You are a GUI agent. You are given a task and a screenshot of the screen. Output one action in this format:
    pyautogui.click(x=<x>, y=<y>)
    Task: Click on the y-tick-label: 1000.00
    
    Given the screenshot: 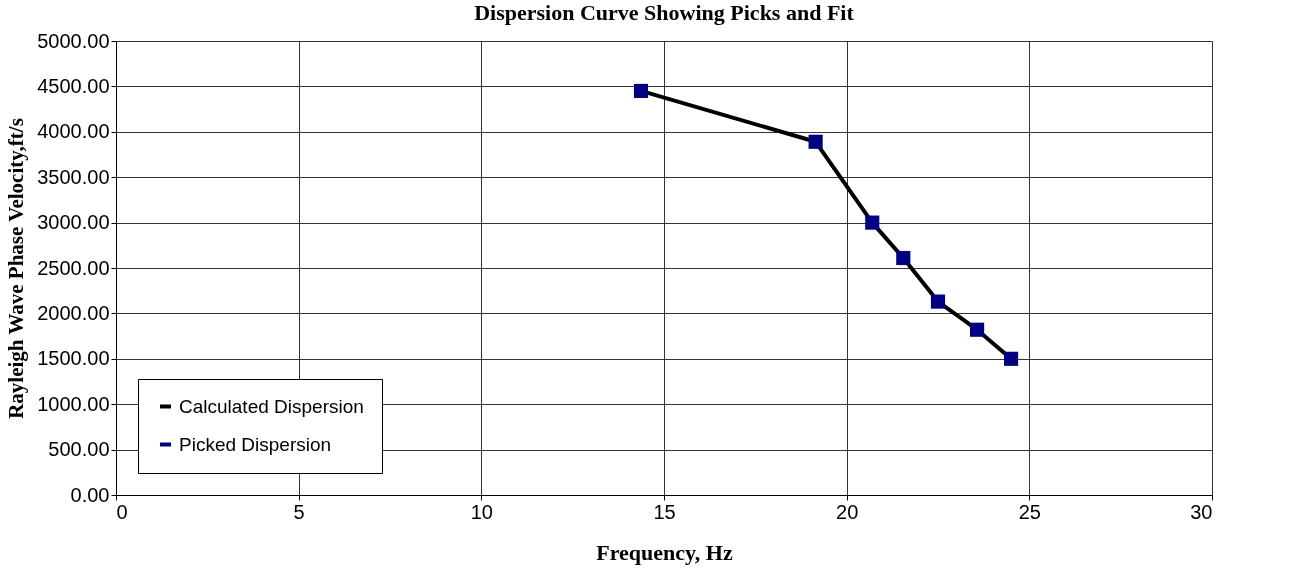 What is the action you would take?
    pyautogui.click(x=73, y=403)
    